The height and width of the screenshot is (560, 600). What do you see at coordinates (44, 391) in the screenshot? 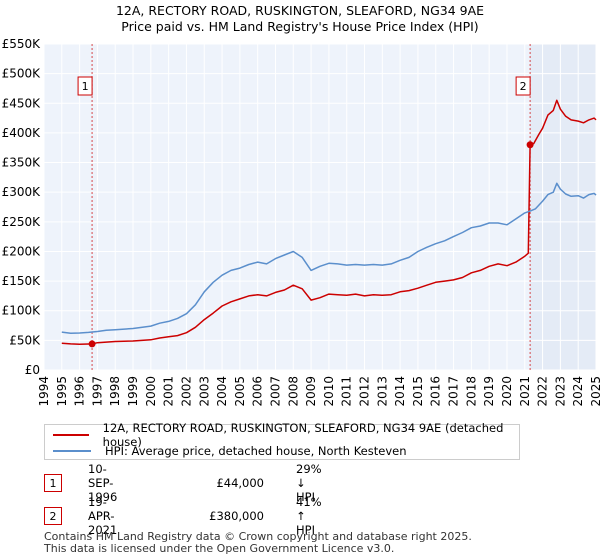
I see `x-tick-label: 1994` at bounding box center [44, 391].